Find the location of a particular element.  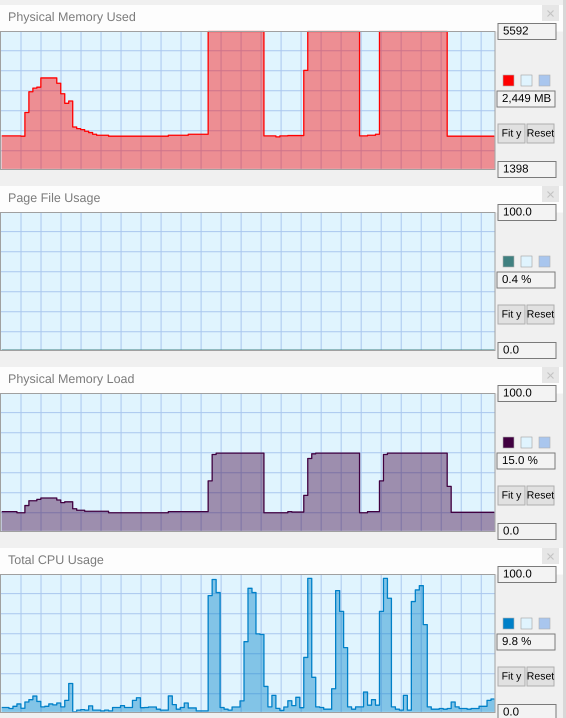

y-tick-label: 5592 is located at coordinates (516, 32).